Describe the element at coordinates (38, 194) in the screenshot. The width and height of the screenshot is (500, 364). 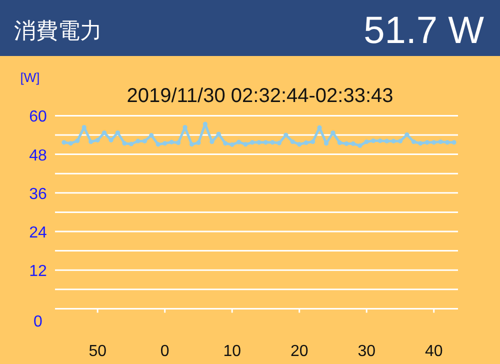
I see `y-tick-label: 36` at that location.